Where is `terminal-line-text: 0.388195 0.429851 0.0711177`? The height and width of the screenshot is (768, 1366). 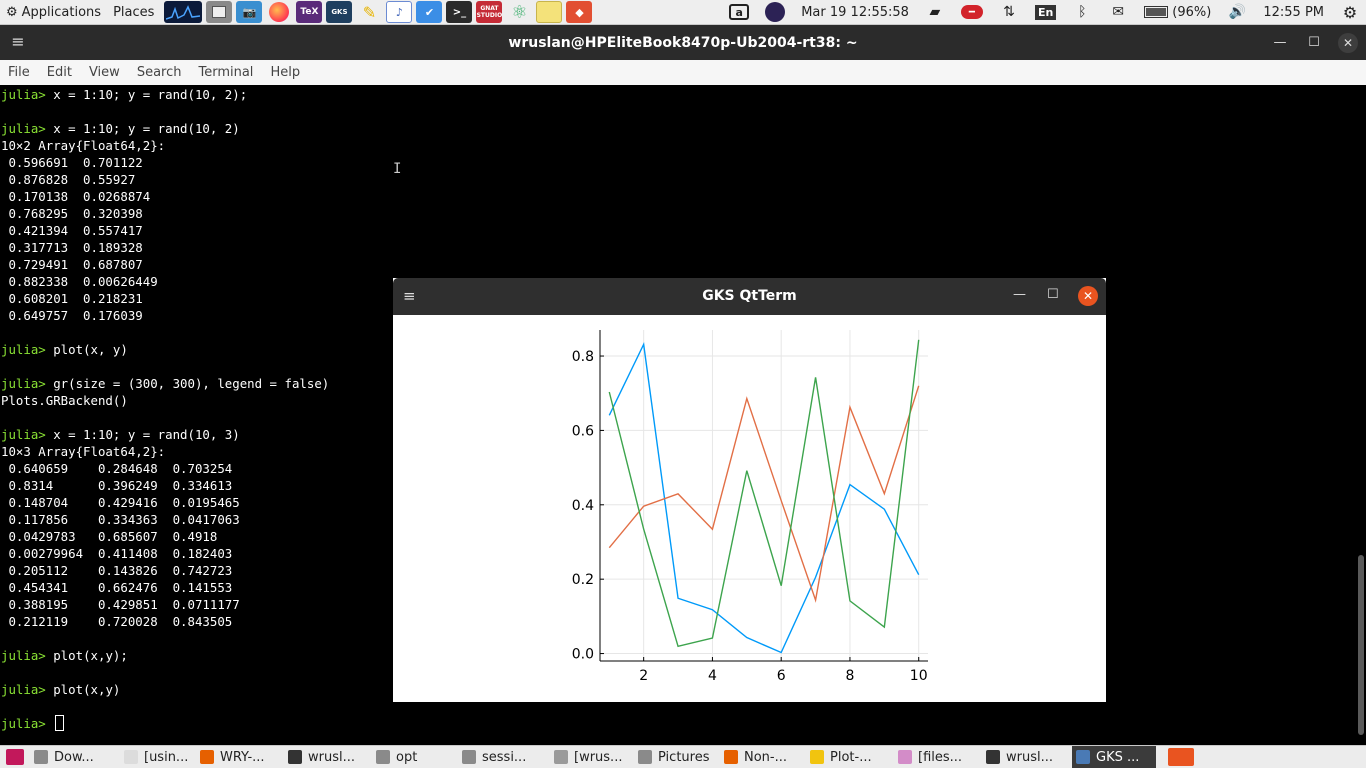 terminal-line-text: 0.388195 0.429851 0.0711177 is located at coordinates (120, 604).